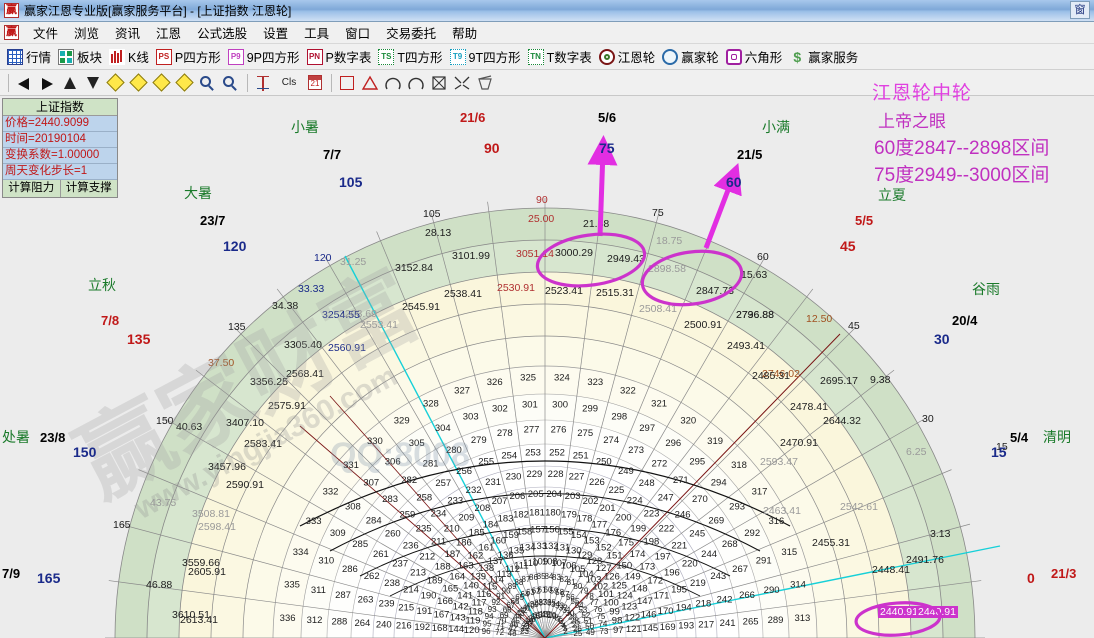 This screenshot has height=638, width=1094. What do you see at coordinates (81, 56) in the screenshot?
I see `toolbar-button-blocks: 板块` at bounding box center [81, 56].